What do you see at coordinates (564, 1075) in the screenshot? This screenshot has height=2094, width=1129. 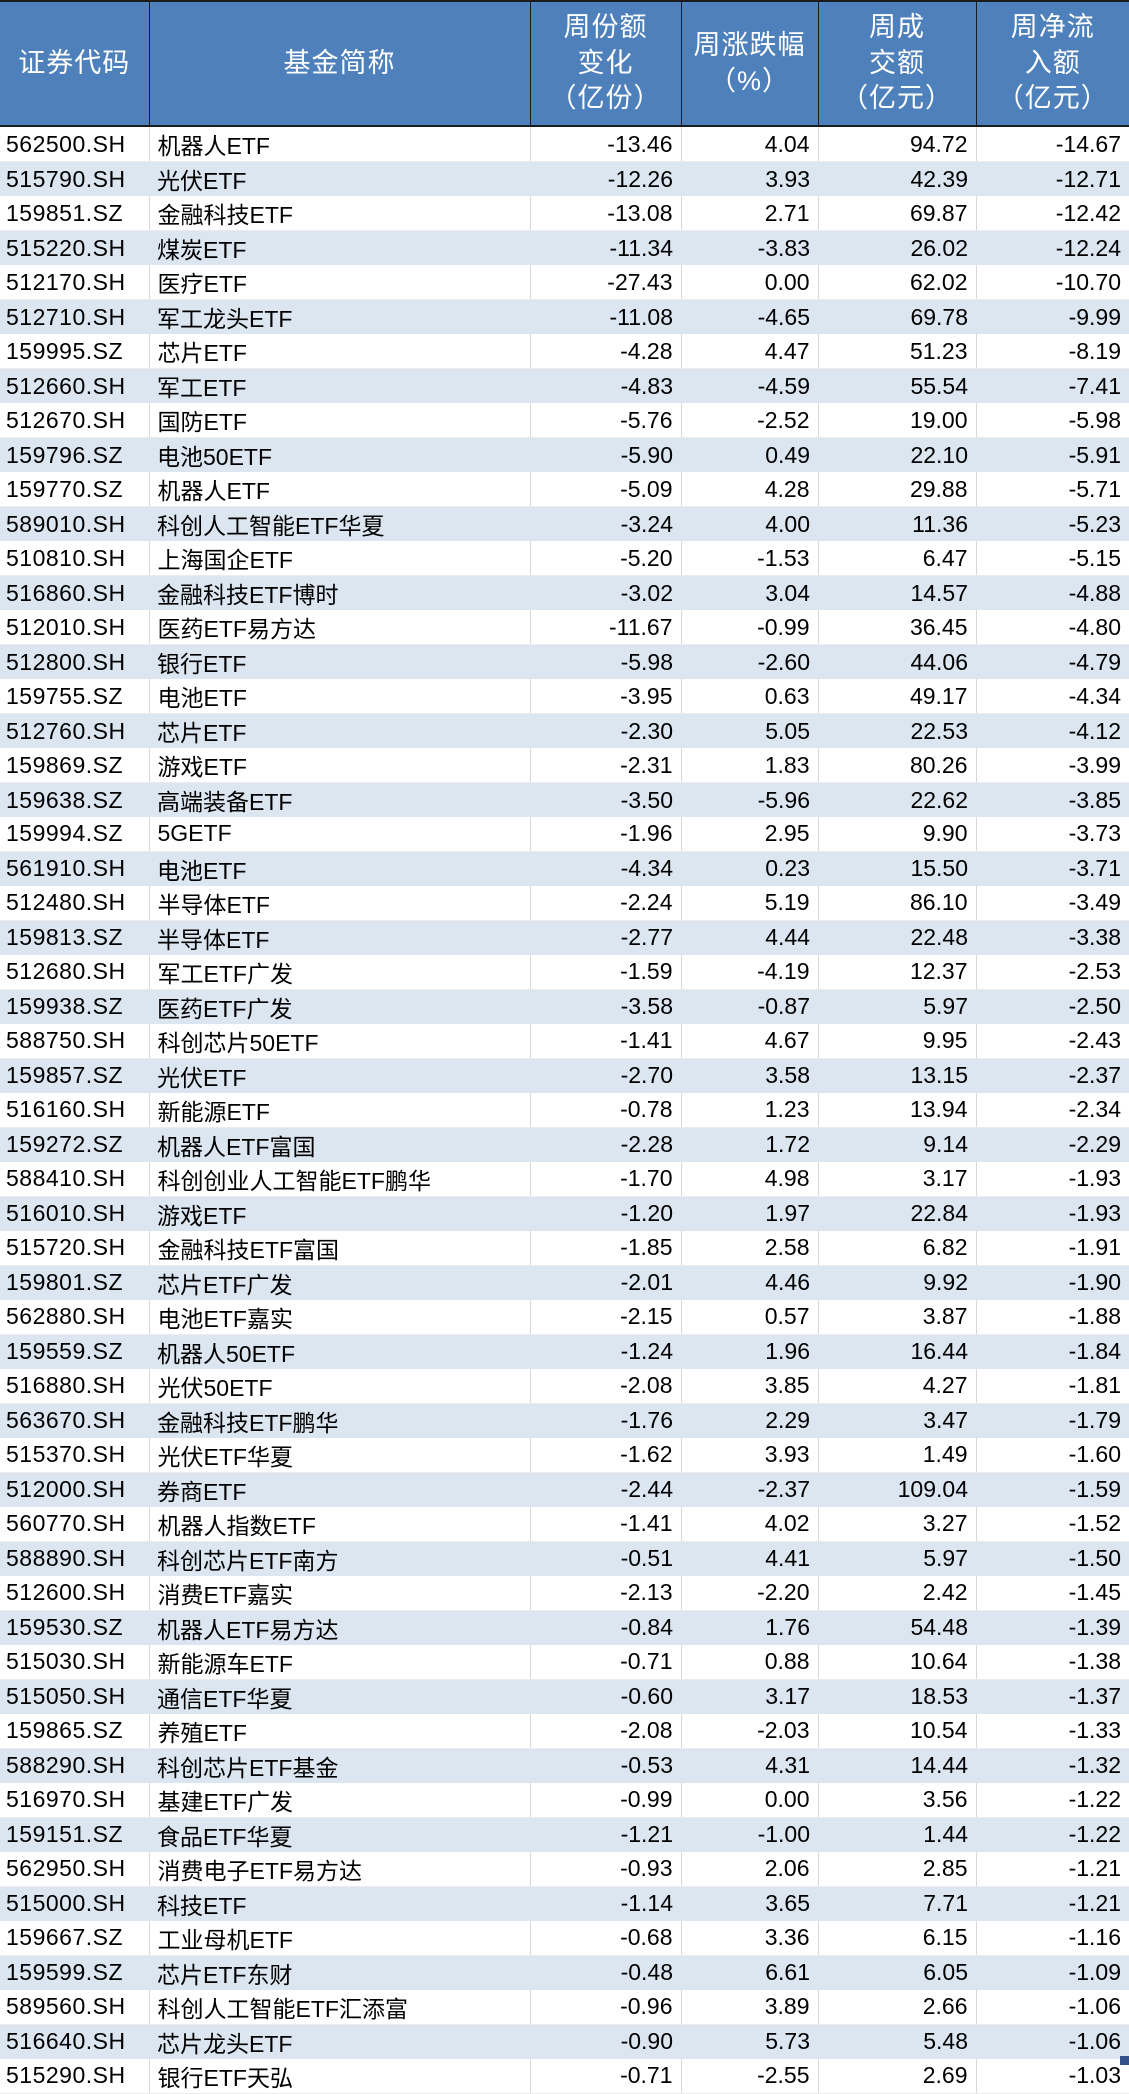 I see `table-row: 159857.SZ 光伏ETF -2.70 3.58 13.15 -2.37` at bounding box center [564, 1075].